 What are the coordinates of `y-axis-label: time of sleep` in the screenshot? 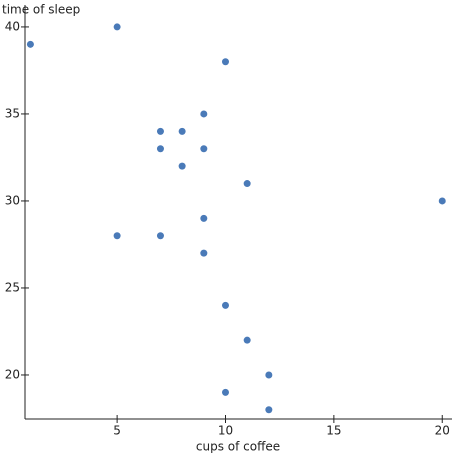 It's located at (41, 10).